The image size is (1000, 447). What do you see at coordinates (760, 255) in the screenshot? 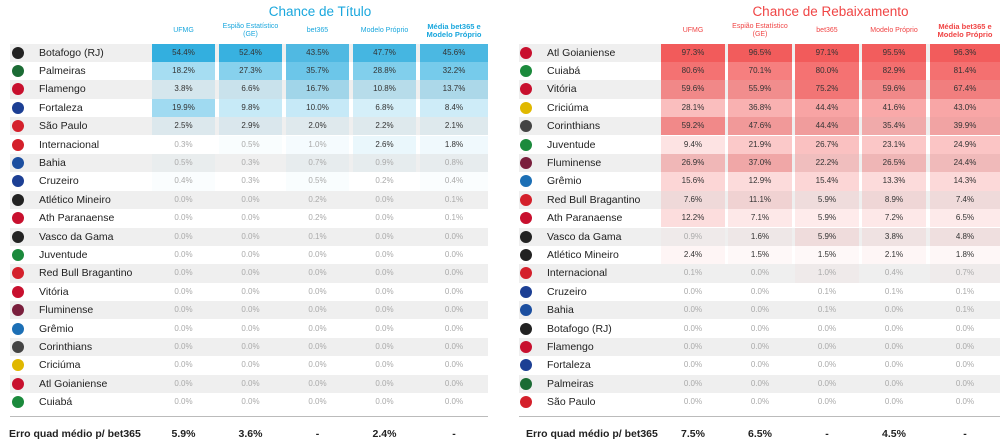
I see `value-cell: 1.5%` at bounding box center [760, 255].